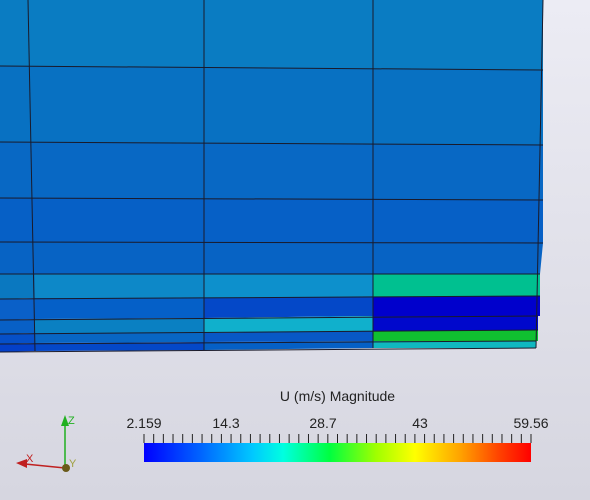 The height and width of the screenshot is (500, 590). Describe the element at coordinates (420, 423) in the screenshot. I see `color-bar-tick-label: 43` at that location.